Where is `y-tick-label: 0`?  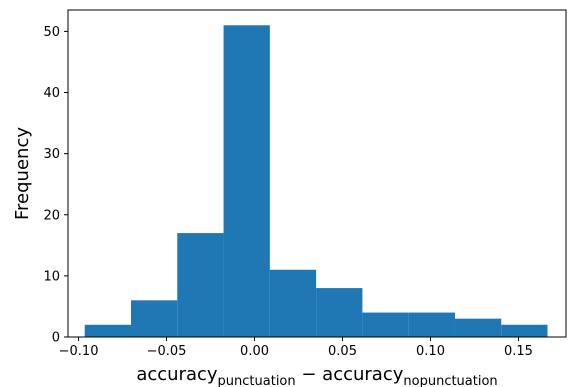
y-tick-label: 0 is located at coordinates (56, 338).